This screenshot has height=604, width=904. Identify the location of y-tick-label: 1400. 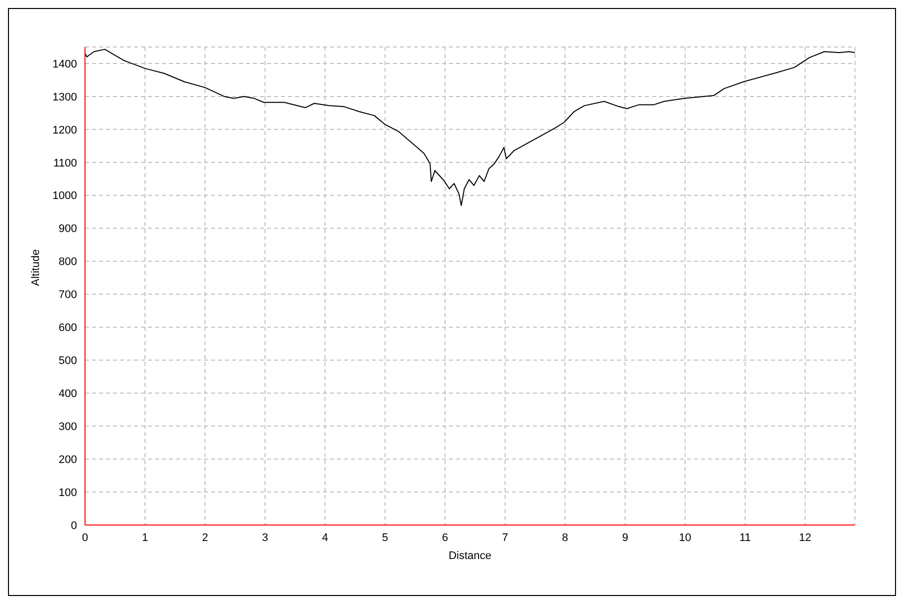
(64, 64).